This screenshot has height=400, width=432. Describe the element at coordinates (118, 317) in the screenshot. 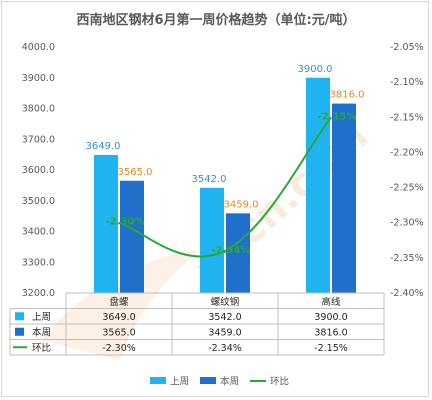

I see `table-cell: 3649.0` at that location.